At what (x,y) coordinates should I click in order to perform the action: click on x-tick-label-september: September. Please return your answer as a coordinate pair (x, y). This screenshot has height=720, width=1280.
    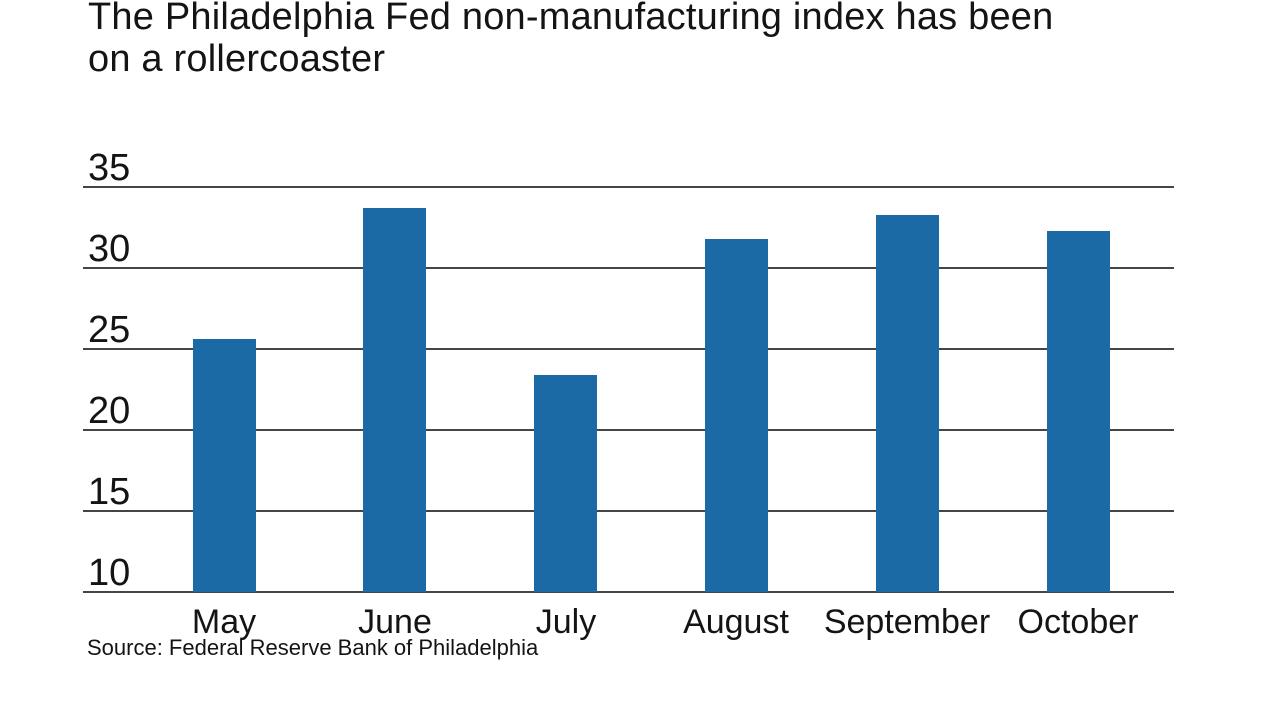
    Looking at the image, I should click on (907, 622).